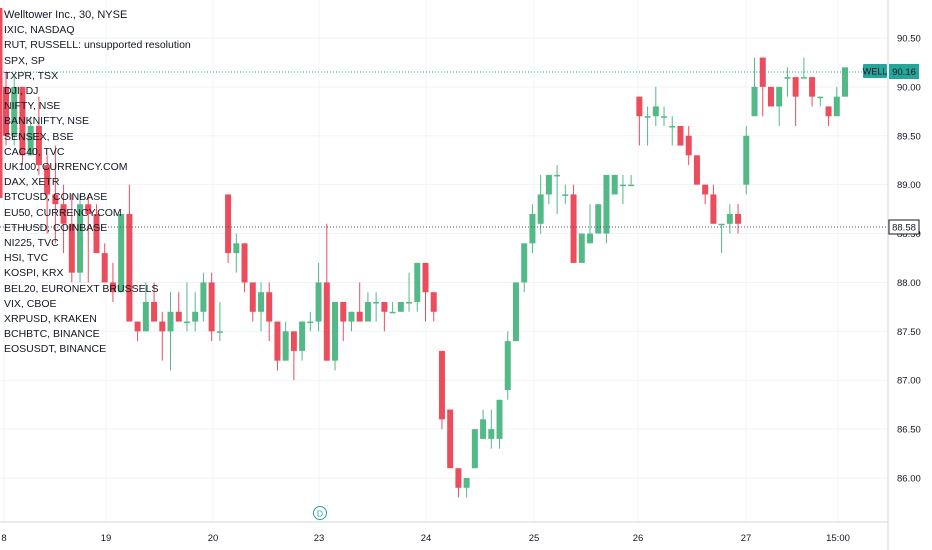 This screenshot has height=550, width=932. I want to click on dividend-marker: D, so click(320, 513).